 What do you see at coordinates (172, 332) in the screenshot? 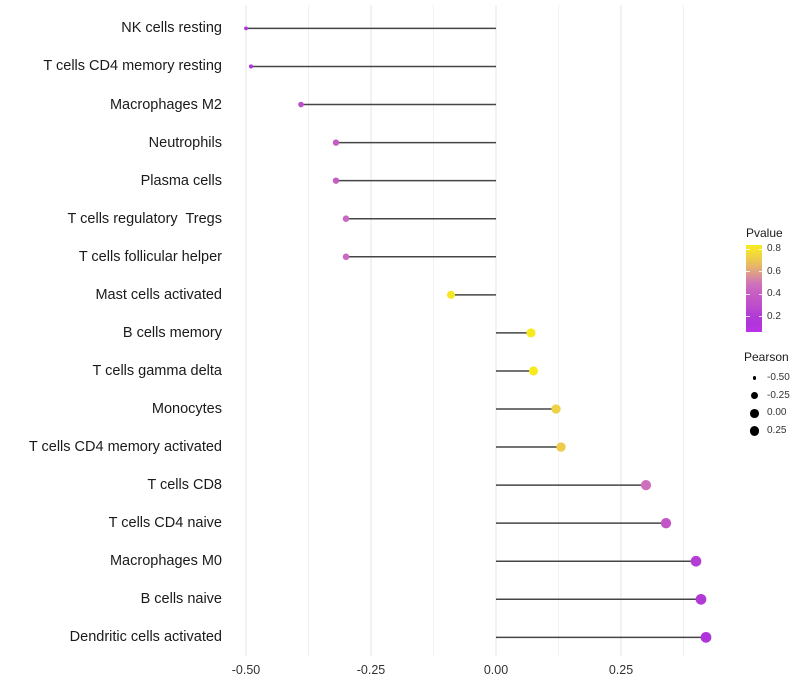
I see `y-axis-label: B cells memory` at bounding box center [172, 332].